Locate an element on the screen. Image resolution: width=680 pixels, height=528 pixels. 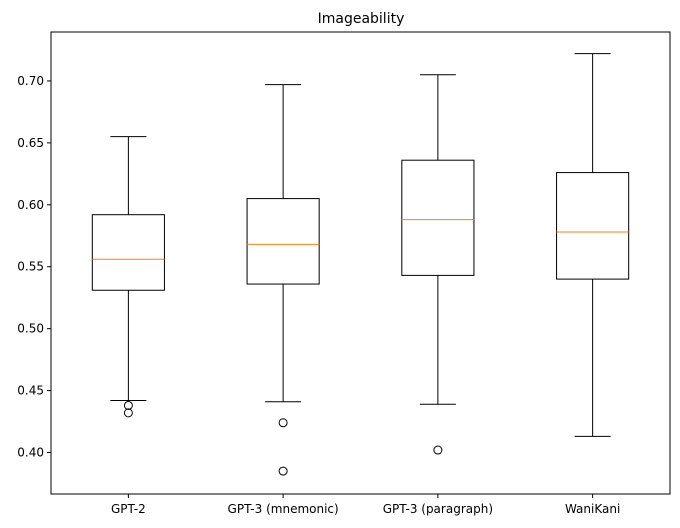
x-tick-label: GPT-3 (mnemonic) is located at coordinates (283, 509).